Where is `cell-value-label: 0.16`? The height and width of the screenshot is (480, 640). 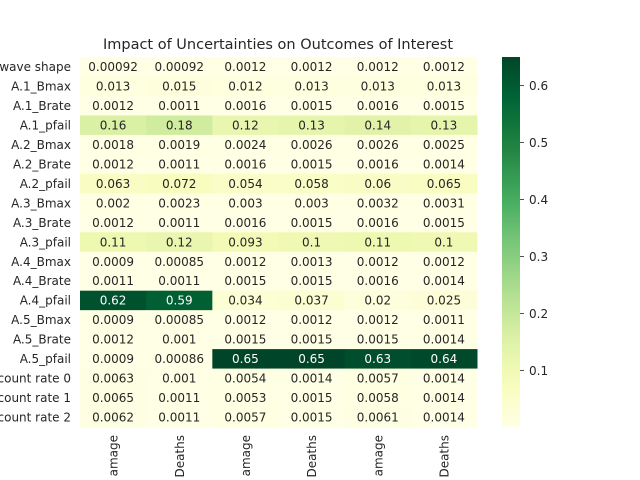
cell-value-label: 0.16 is located at coordinates (113, 125).